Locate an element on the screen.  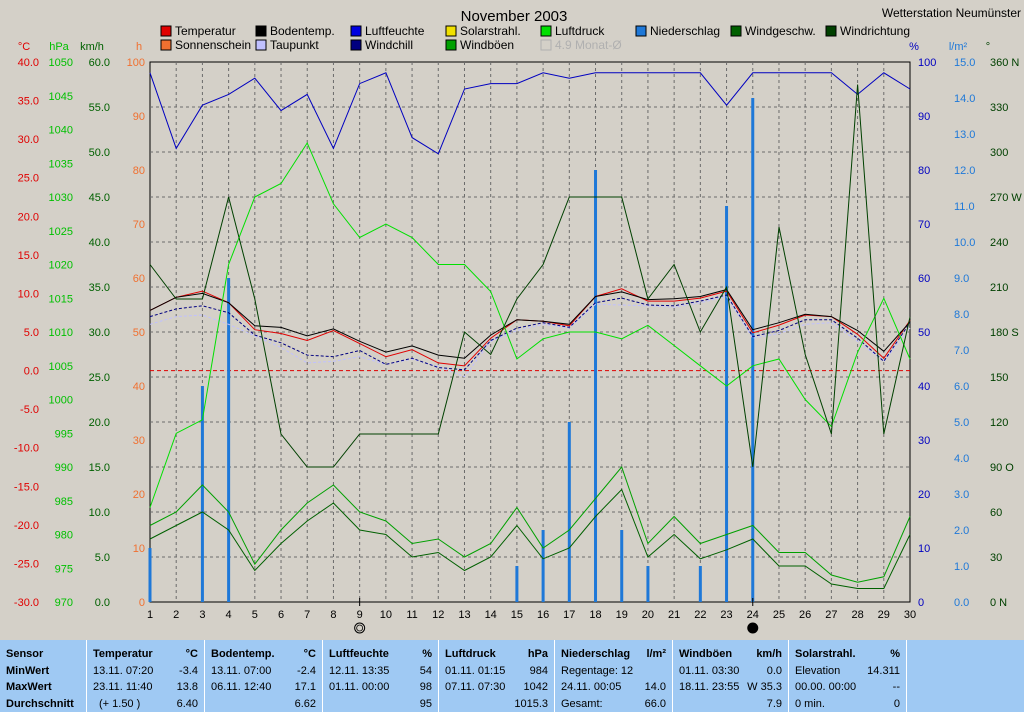
axis-tick-temp: -20.0 is located at coordinates (26, 526).